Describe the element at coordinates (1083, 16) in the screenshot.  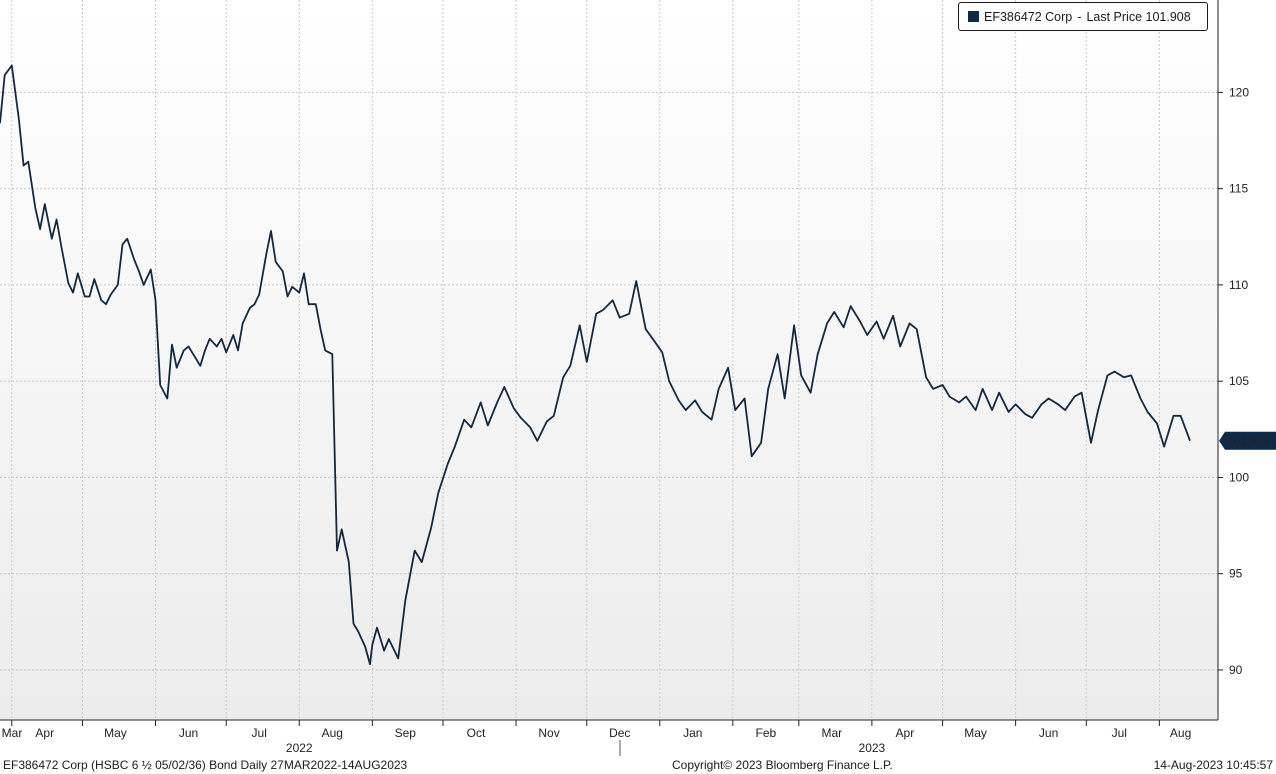
I see `legend-box: EF386472 Corp - Last Price 101.908` at that location.